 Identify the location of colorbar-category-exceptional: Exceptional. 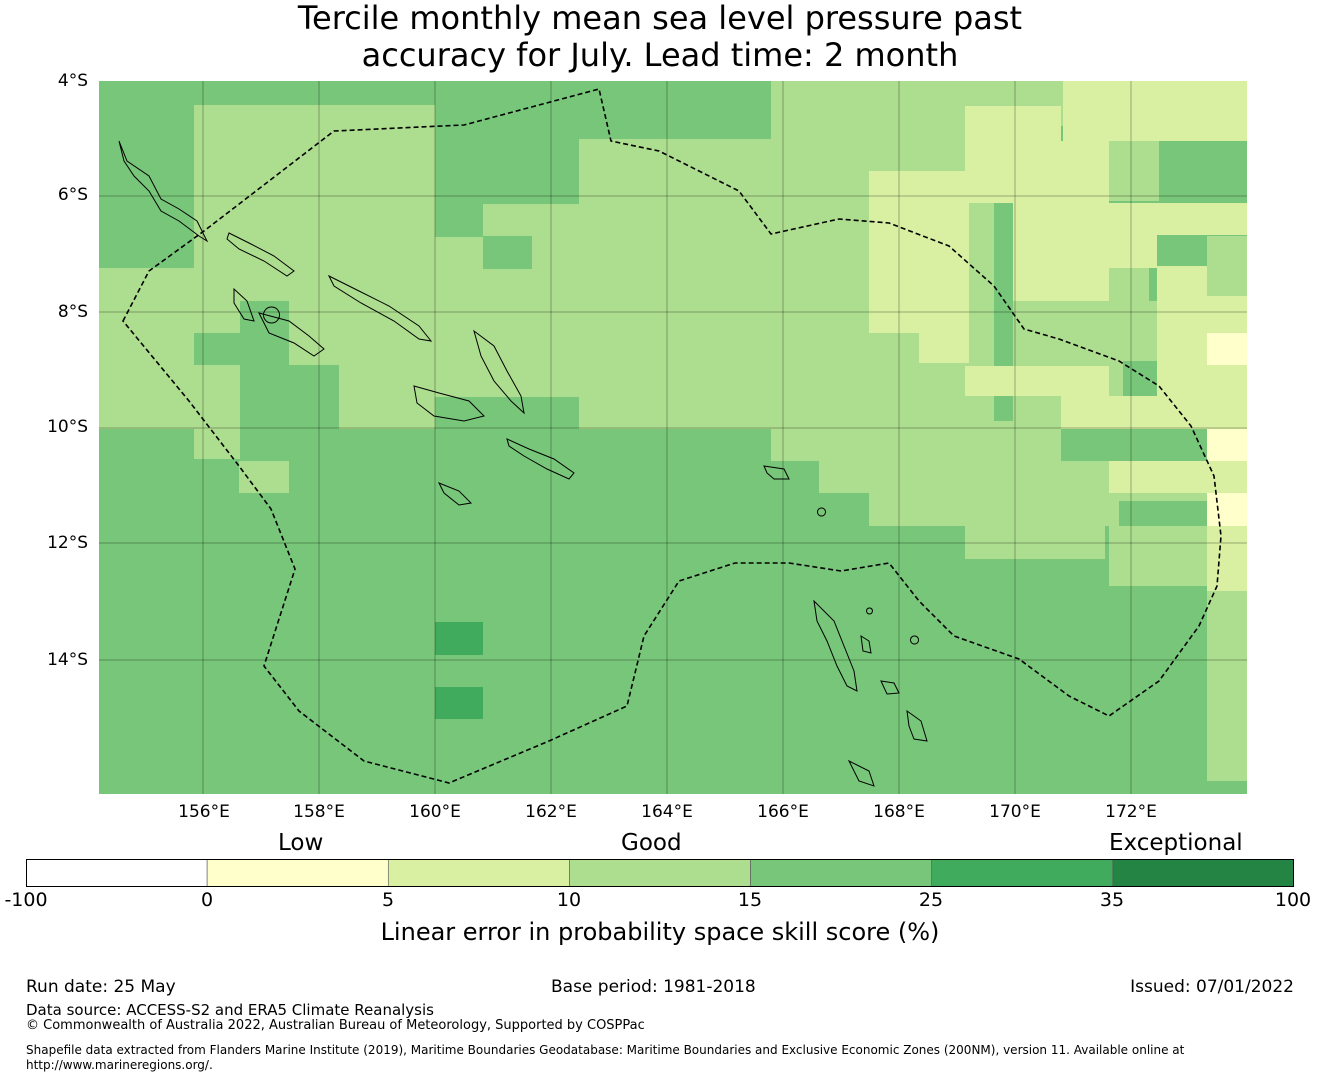
(1176, 843).